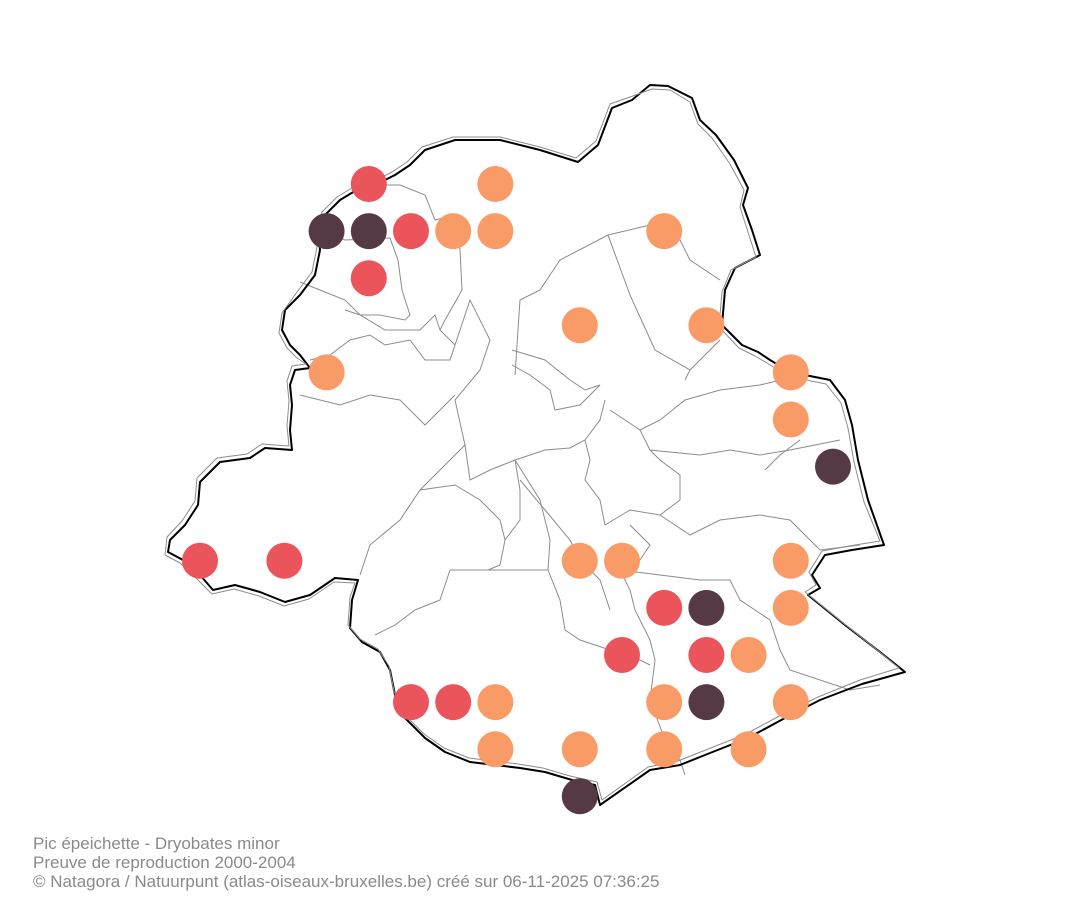 The image size is (1074, 900). Describe the element at coordinates (164, 862) in the screenshot. I see `period-subtitle: Preuve de reproduction 2000-2004` at that location.